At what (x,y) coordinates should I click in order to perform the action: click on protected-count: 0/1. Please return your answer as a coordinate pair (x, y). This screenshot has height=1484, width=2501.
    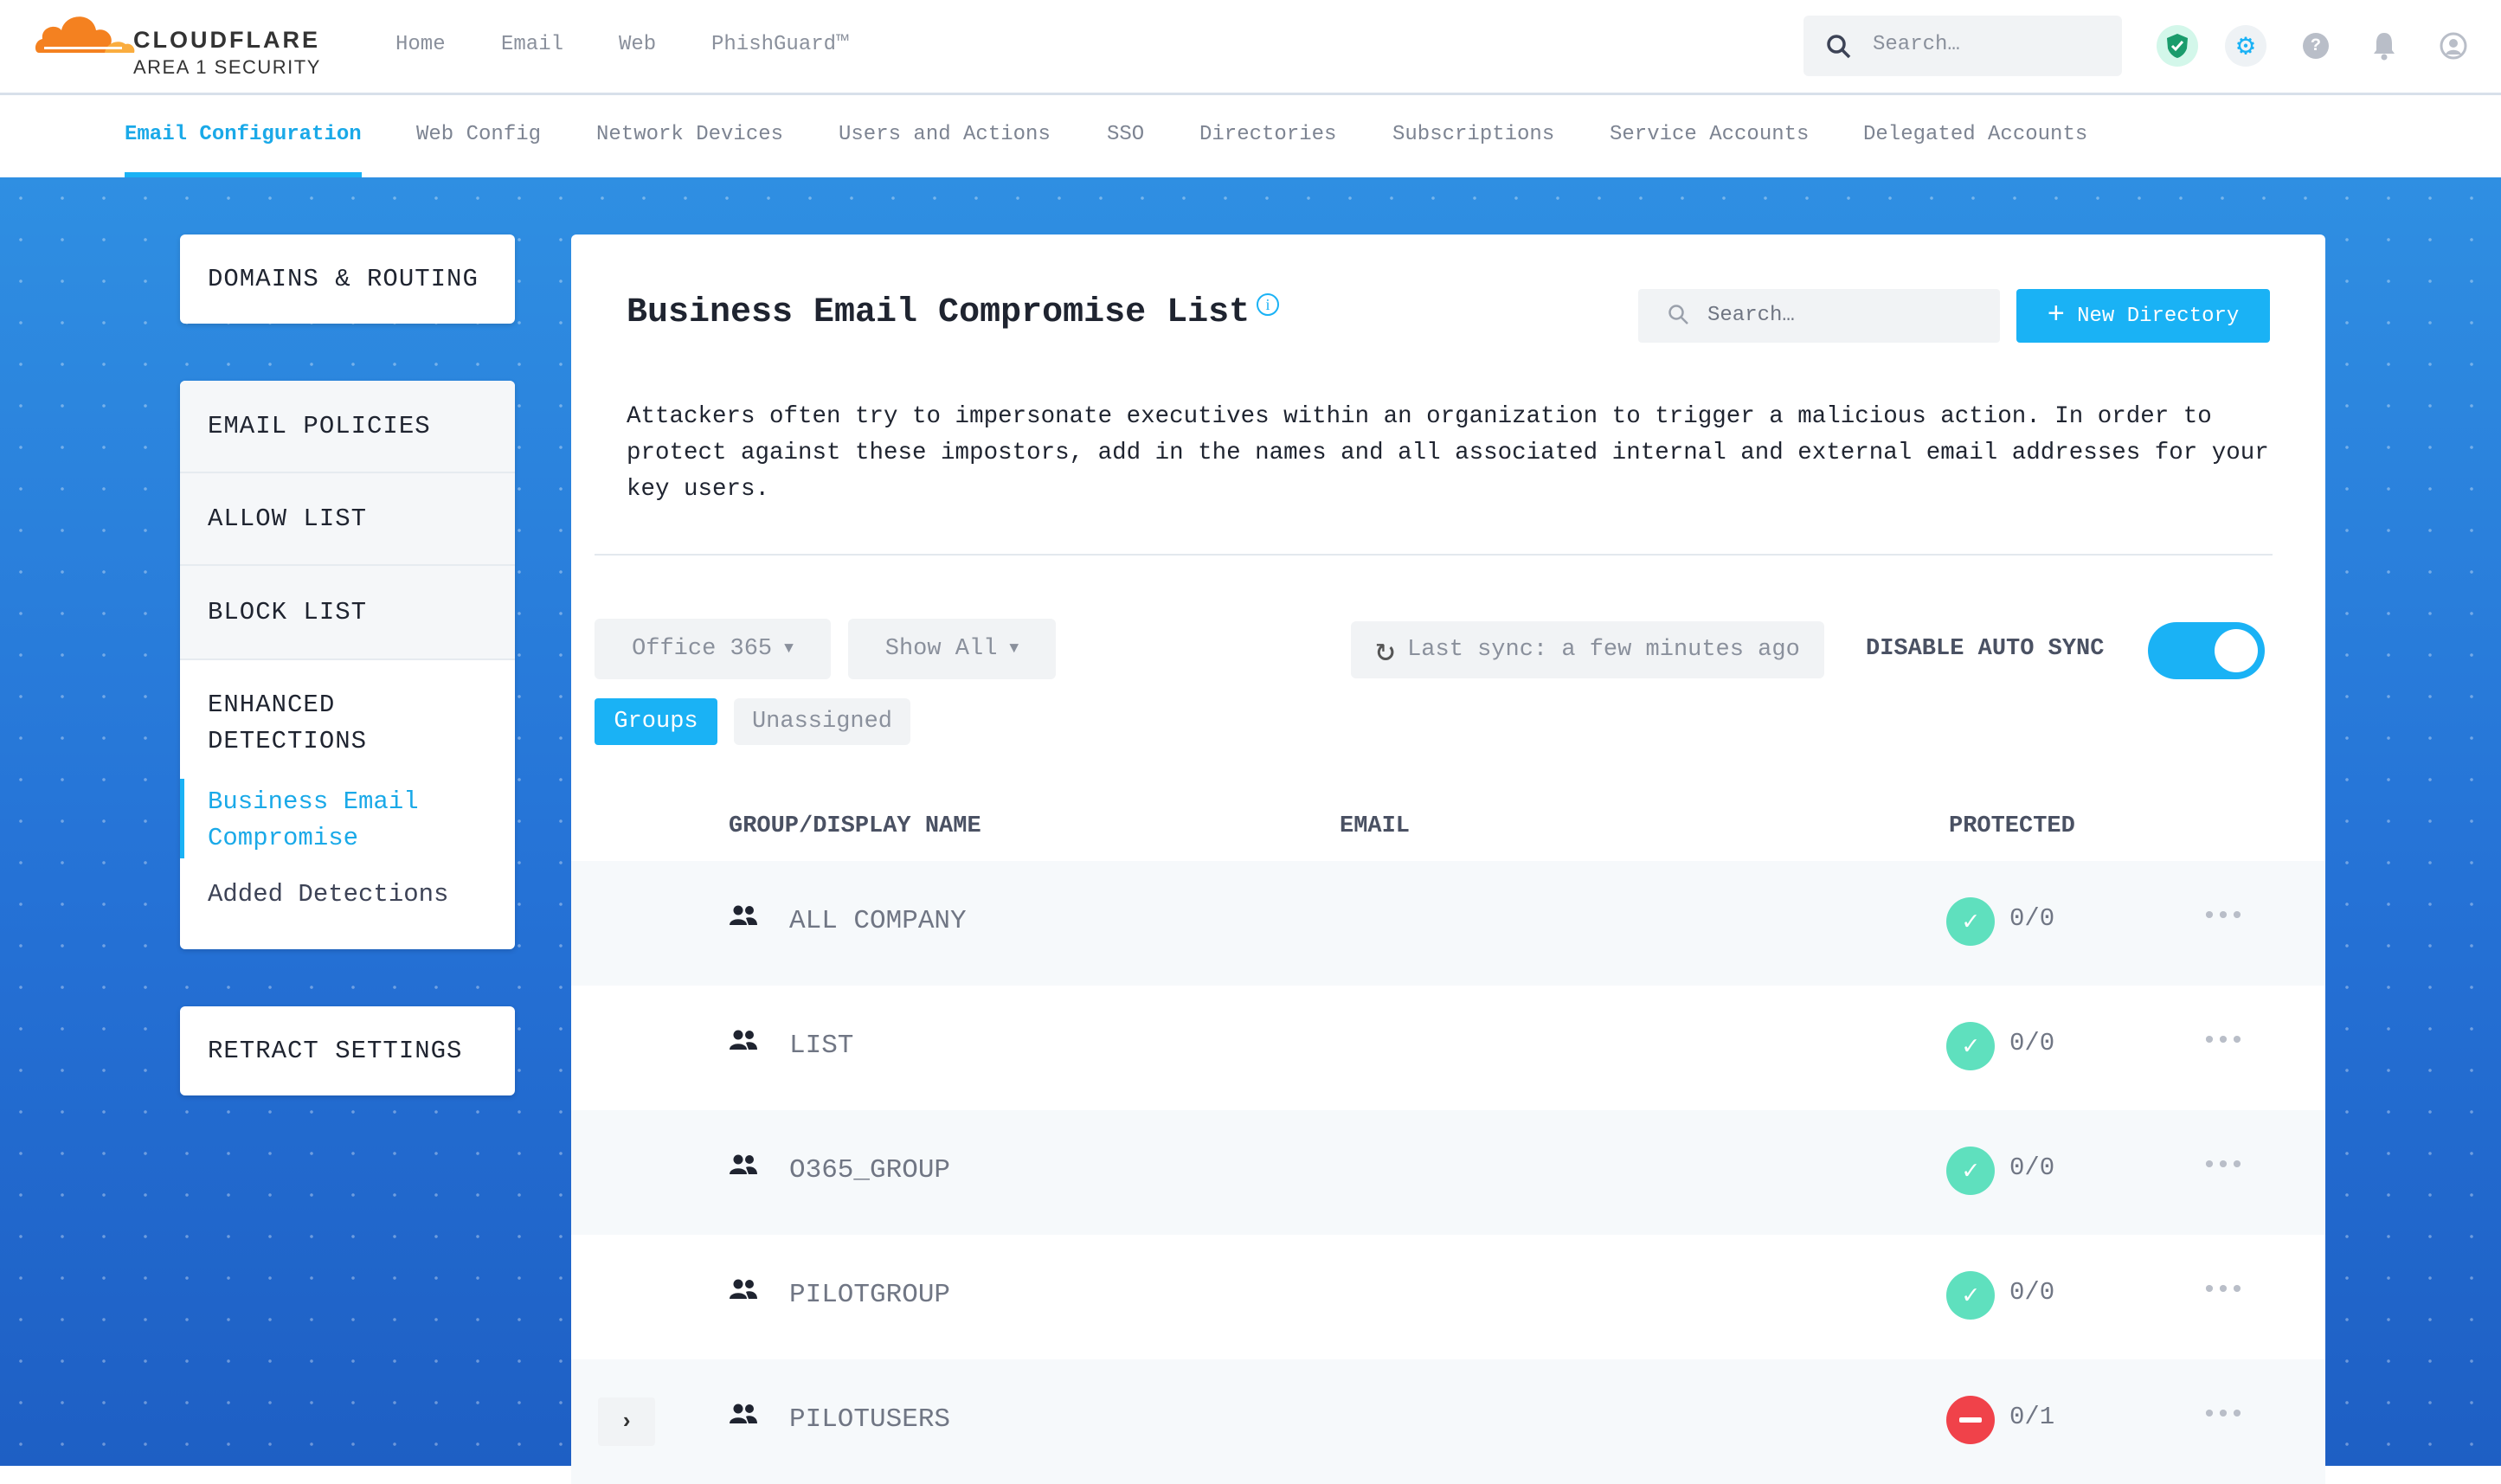
    Looking at the image, I should click on (2032, 1417).